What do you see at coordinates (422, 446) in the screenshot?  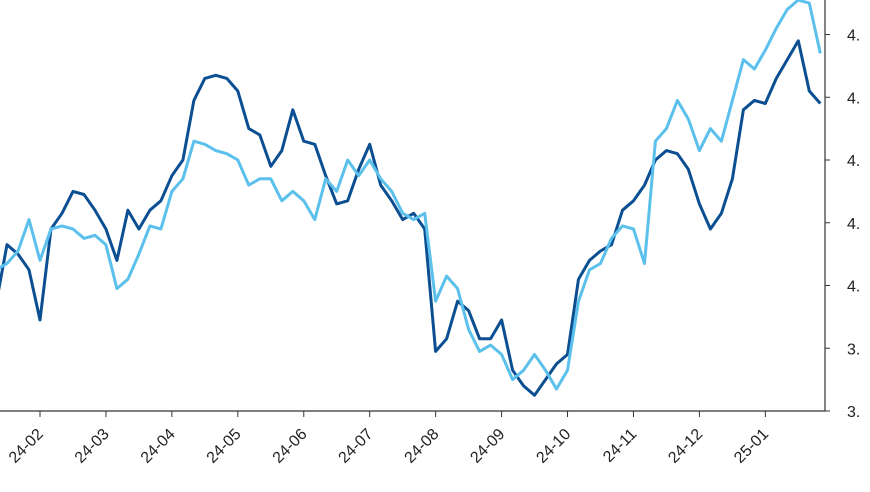 I see `x-tick-label: 24-08` at bounding box center [422, 446].